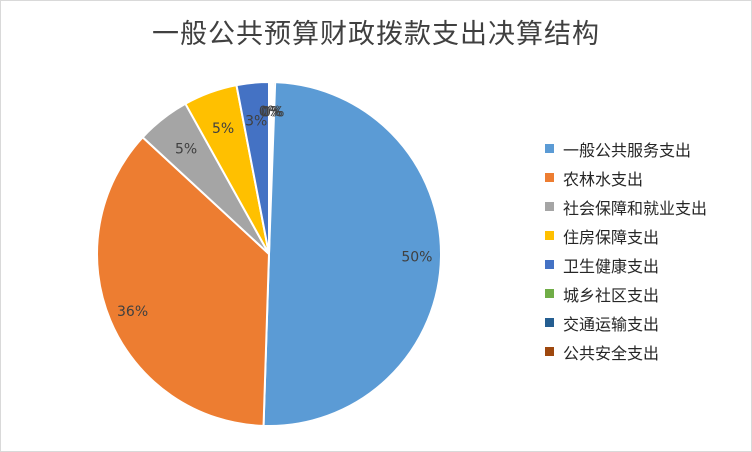 The height and width of the screenshot is (452, 752). What do you see at coordinates (611, 266) in the screenshot?
I see `legend-label: 卫生健康支出` at bounding box center [611, 266].